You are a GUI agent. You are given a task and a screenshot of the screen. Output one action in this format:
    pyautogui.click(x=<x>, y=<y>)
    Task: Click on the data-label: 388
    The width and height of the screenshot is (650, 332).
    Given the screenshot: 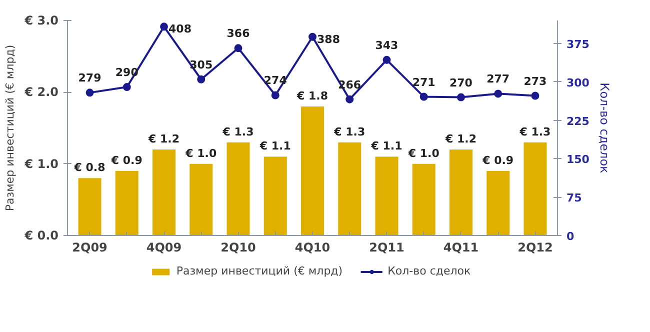 What is the action you would take?
    pyautogui.click(x=328, y=39)
    